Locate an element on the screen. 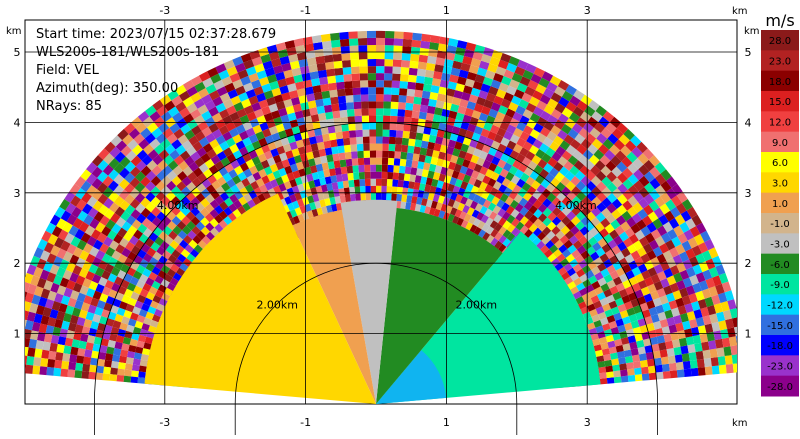 The height and width of the screenshot is (439, 800). colorbar-label: -28.0 is located at coordinates (780, 387).